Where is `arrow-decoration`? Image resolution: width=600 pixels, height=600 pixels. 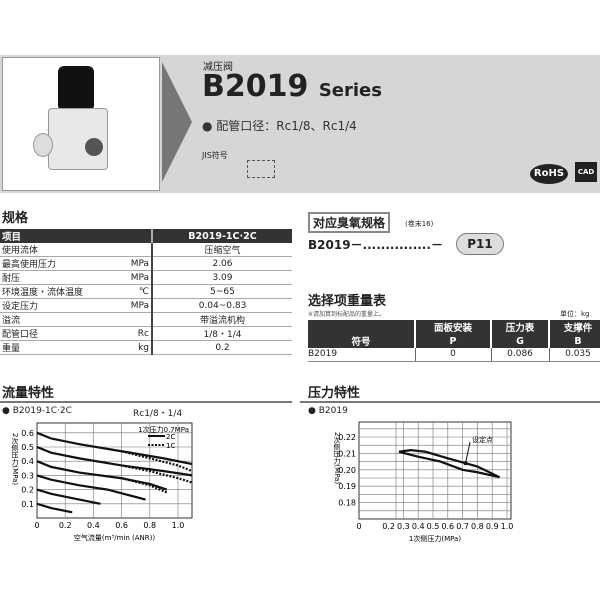
arrow-decoration is located at coordinates (177, 122).